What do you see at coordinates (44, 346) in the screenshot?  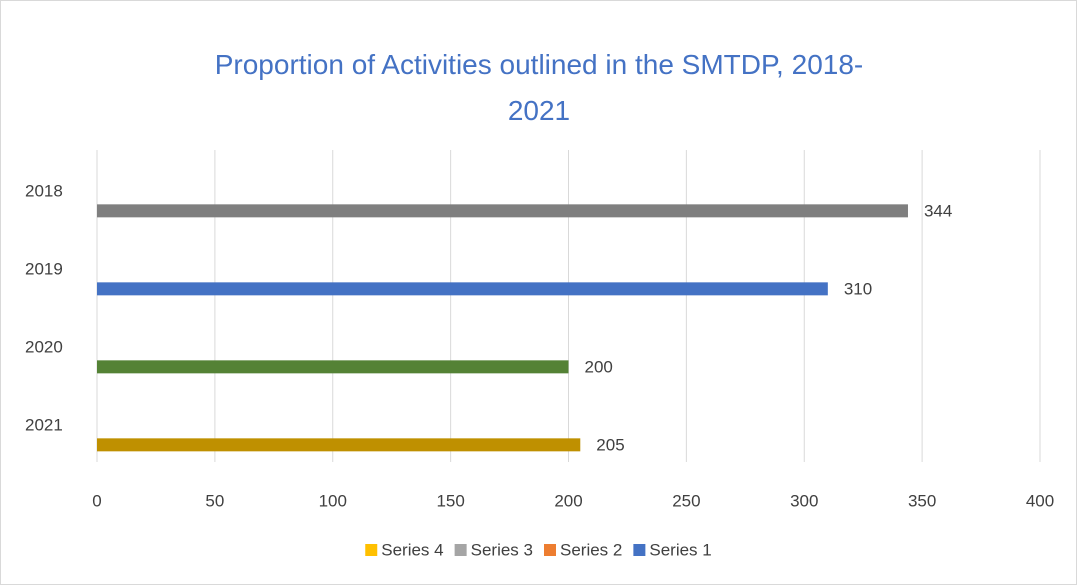 I see `y-tick-label: 2020` at bounding box center [44, 346].